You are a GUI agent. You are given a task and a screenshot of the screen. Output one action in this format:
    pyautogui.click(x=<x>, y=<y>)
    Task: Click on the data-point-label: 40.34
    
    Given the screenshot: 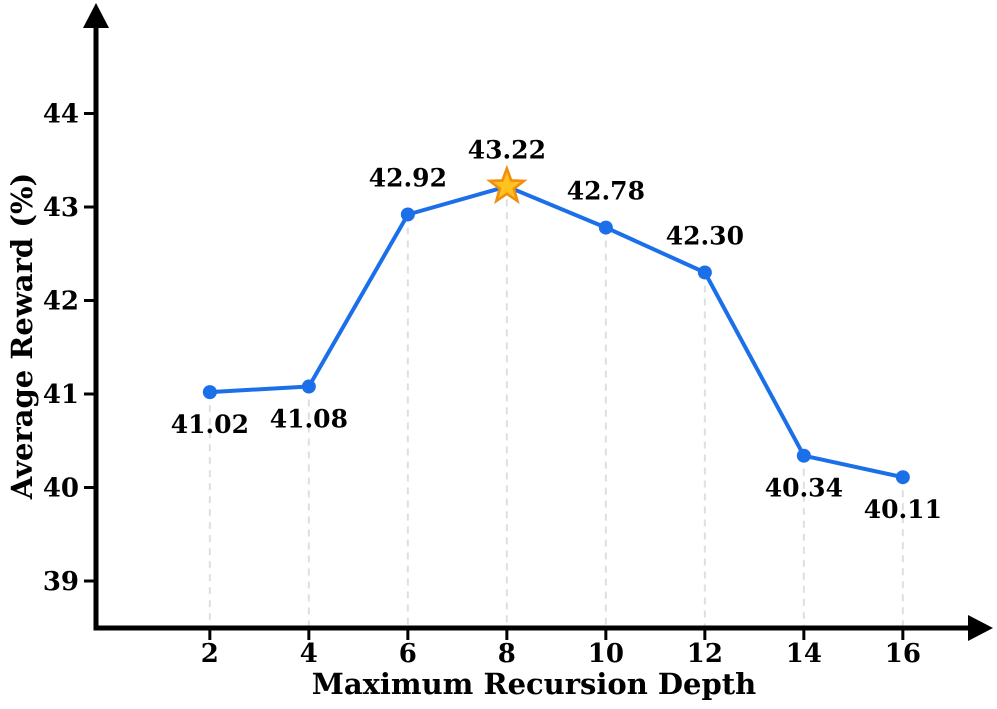 What is the action you would take?
    pyautogui.click(x=804, y=488)
    